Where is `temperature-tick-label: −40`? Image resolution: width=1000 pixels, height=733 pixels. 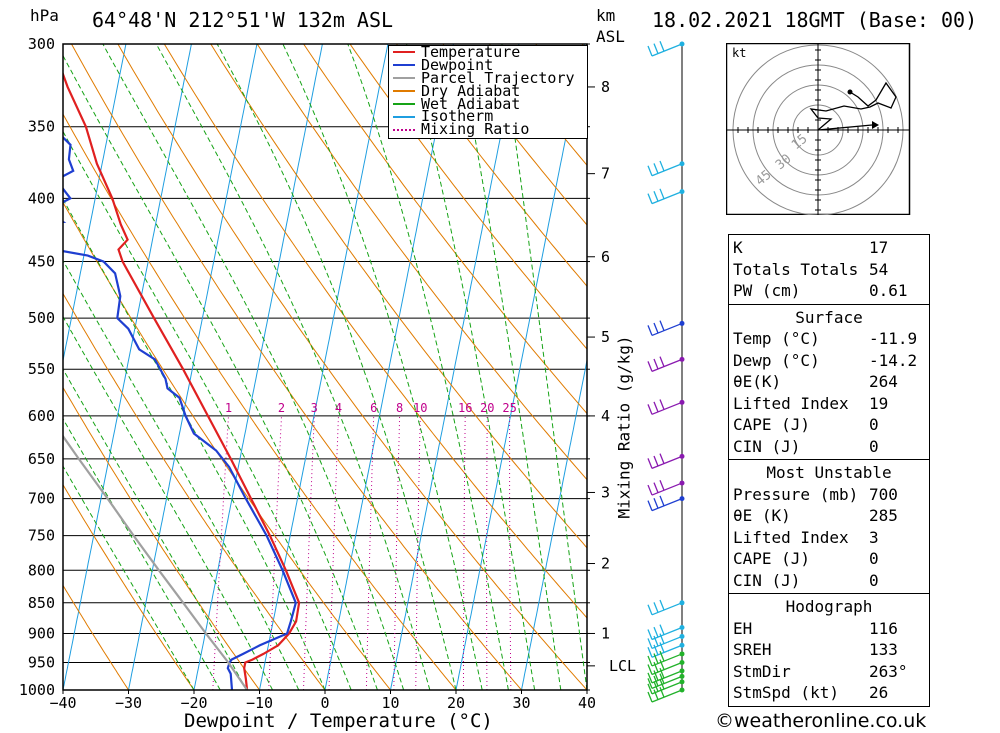 temperature-tick-label: −40 is located at coordinates (62, 703).